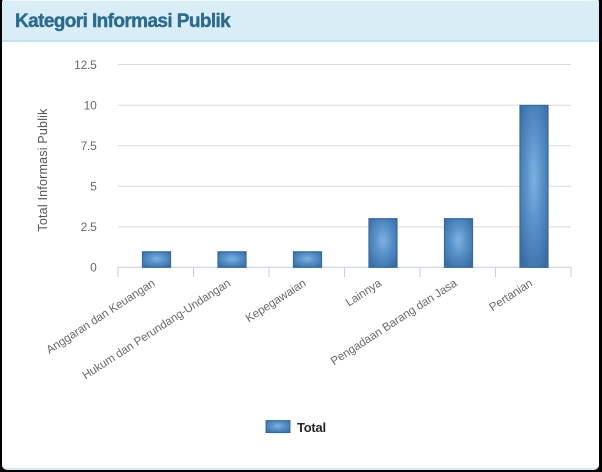 This screenshot has width=602, height=472. What do you see at coordinates (90, 106) in the screenshot?
I see `svg-text: 10` at bounding box center [90, 106].